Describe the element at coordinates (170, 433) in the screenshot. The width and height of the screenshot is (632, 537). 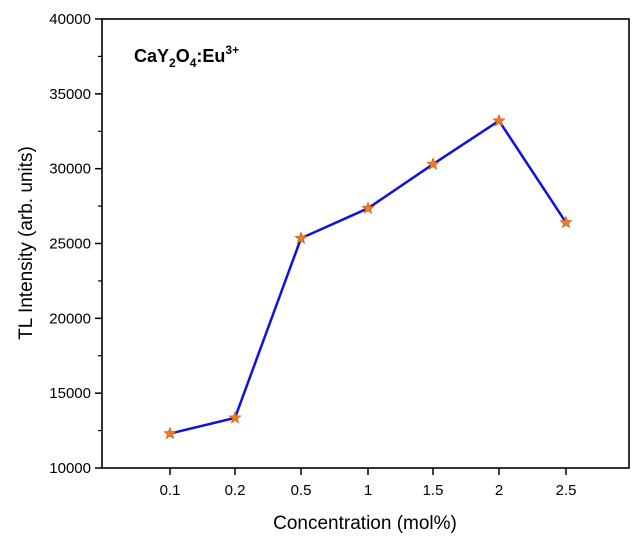
I see `data-point-0.1` at that location.